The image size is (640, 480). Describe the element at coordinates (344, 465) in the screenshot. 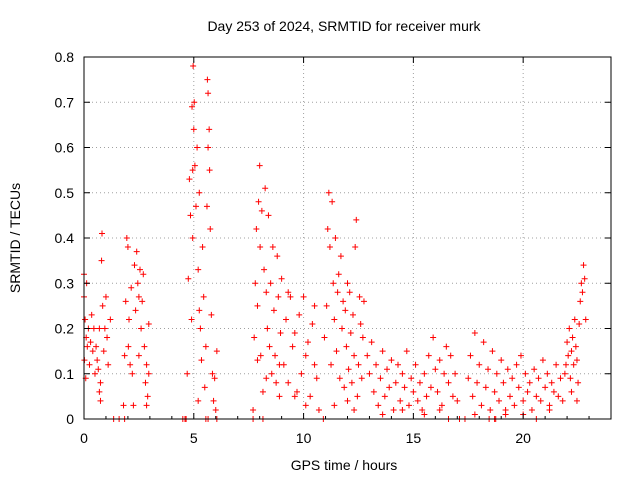

I see `x-axis-label: GPS time / hours` at that location.